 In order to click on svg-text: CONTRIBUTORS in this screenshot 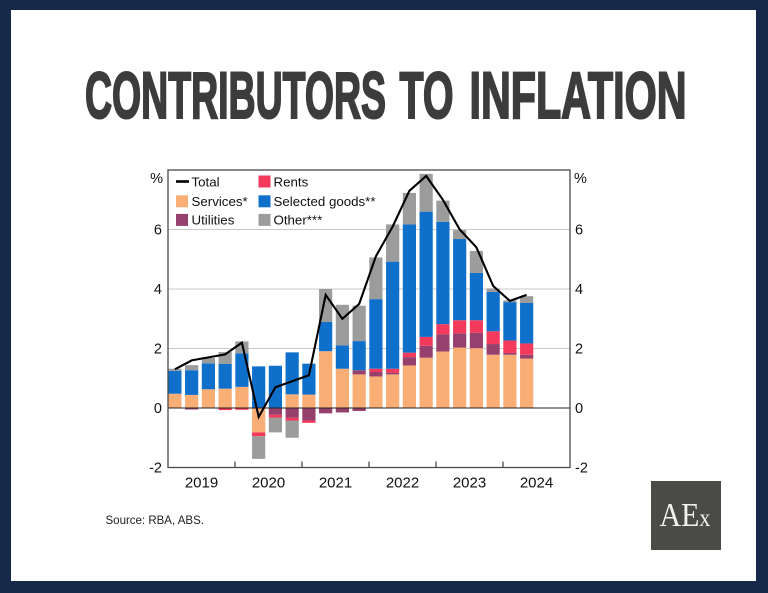, I will do `click(235, 95)`.